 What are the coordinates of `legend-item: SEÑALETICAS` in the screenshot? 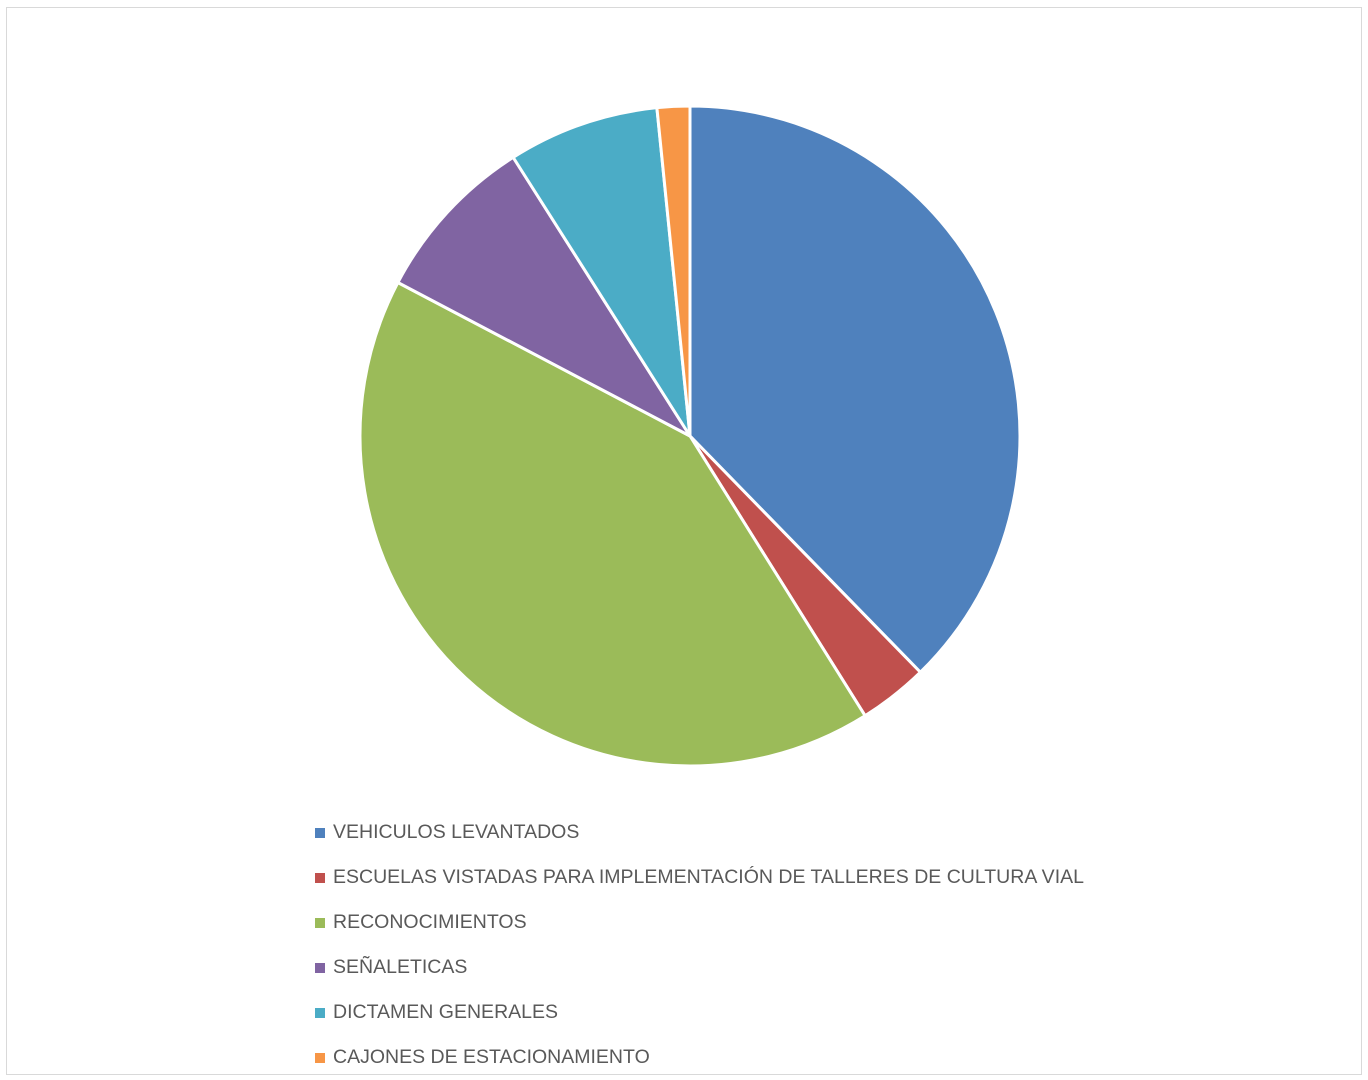 It's located at (699, 967).